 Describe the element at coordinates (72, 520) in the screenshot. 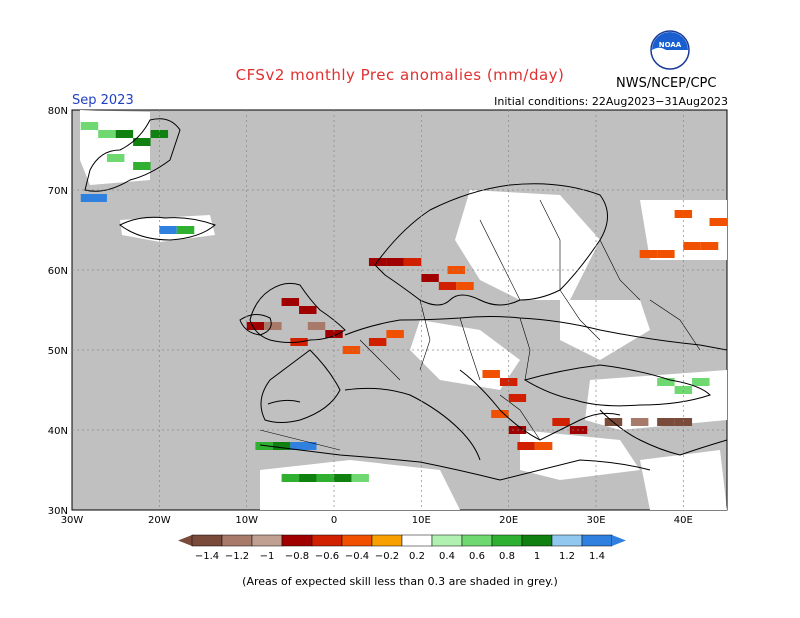

I see `longitude-tick-label: 30W` at that location.